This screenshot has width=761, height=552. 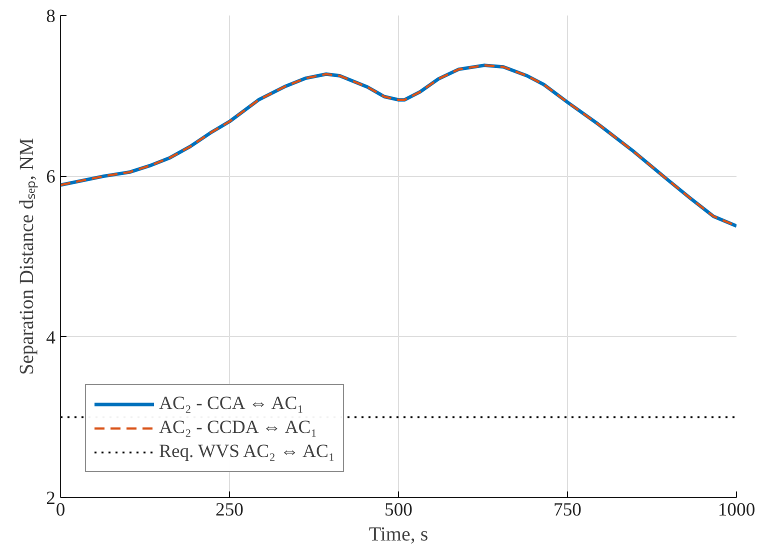 I want to click on x-axis-title: Time, s, so click(x=398, y=535).